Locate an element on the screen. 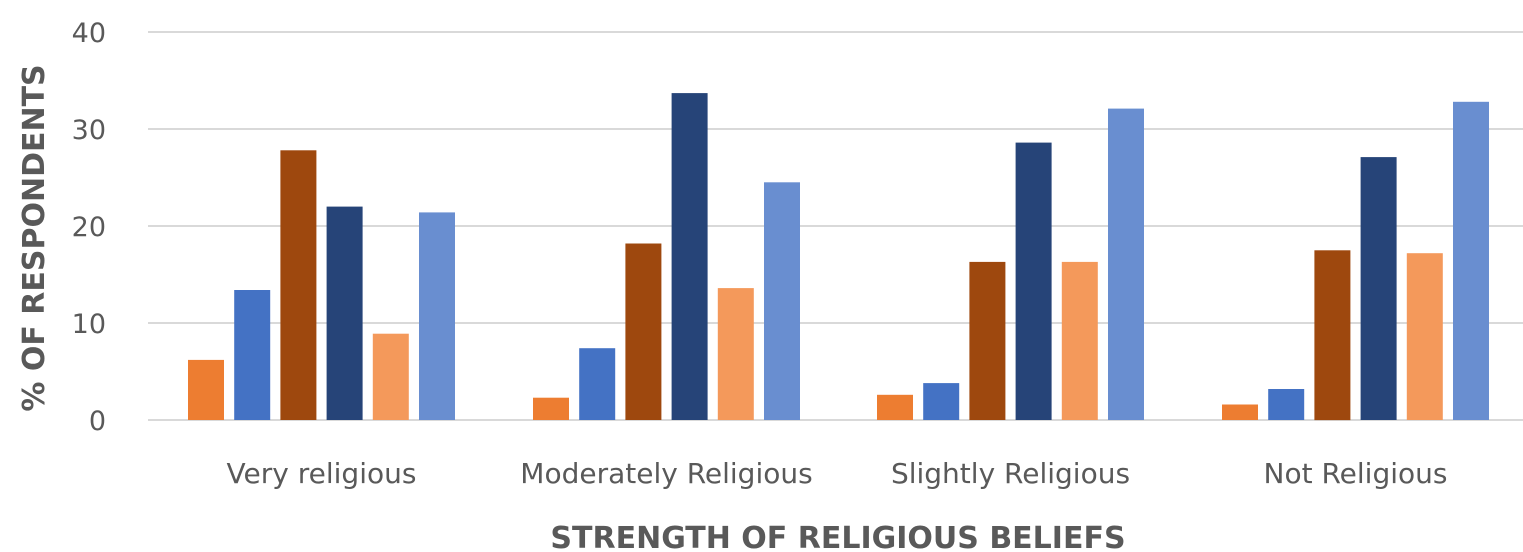  y-tick-label: 30 is located at coordinates (89, 130).